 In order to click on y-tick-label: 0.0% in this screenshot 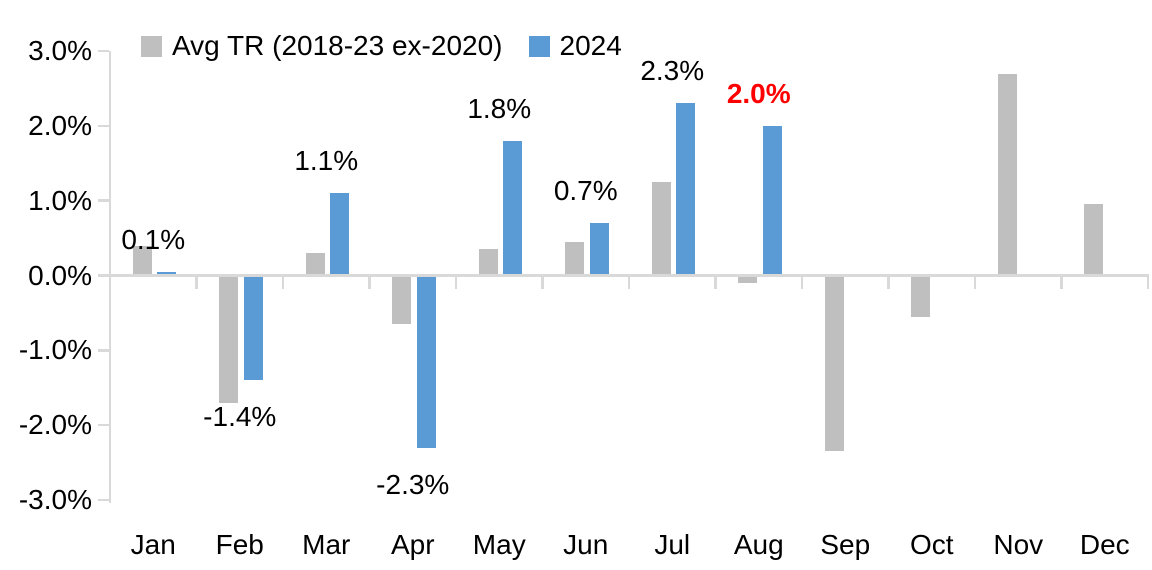, I will do `click(60, 275)`.